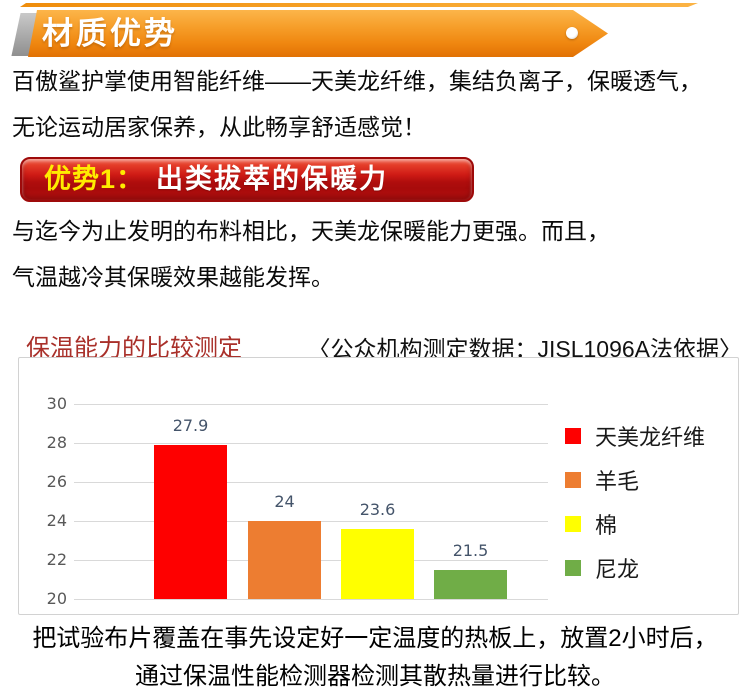 Image resolution: width=750 pixels, height=698 pixels. What do you see at coordinates (56, 403) in the screenshot?
I see `y-tick-label: 30` at bounding box center [56, 403].